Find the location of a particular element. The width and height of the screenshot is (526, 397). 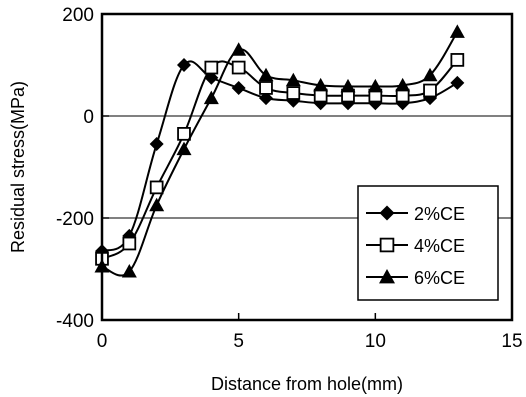

x-tick-label: 10 is located at coordinates (375, 341).